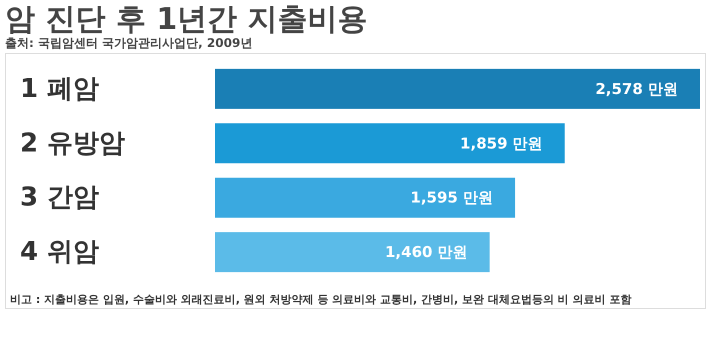 This screenshot has width=715, height=341. I want to click on y-tick-label: 1 폐암, so click(60, 89).